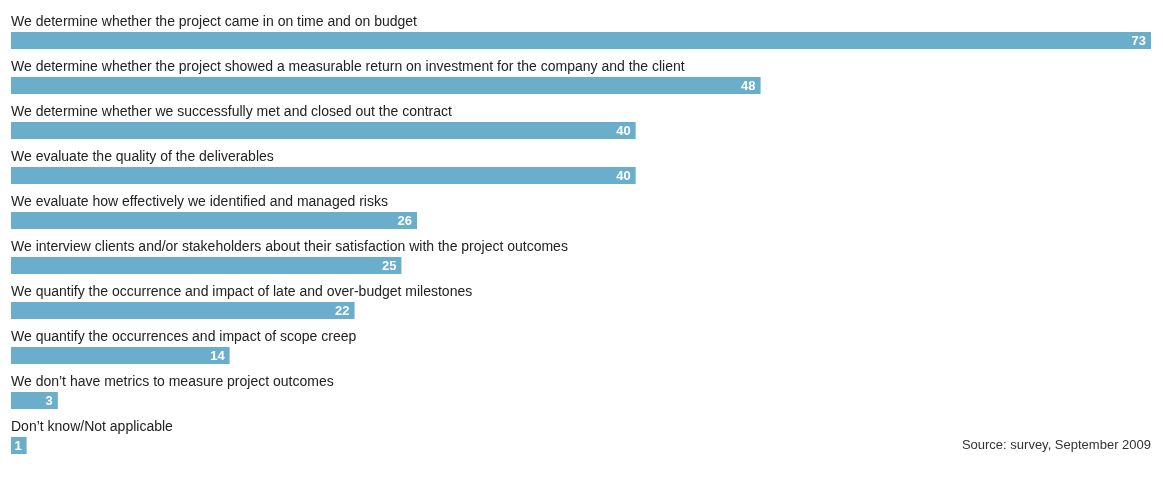 Image resolution: width=1163 pixels, height=482 pixels. What do you see at coordinates (142, 156) in the screenshot?
I see `y-tick-label: We evaluate the quality of the deliverables` at bounding box center [142, 156].